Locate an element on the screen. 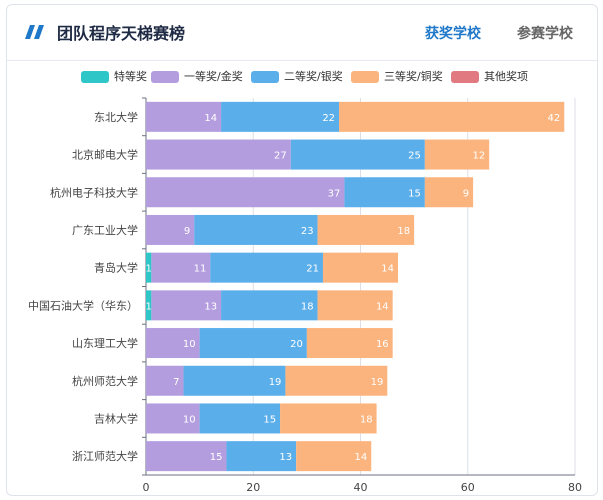  legend-label-third: 三等奖/铜奖 is located at coordinates (413, 76).